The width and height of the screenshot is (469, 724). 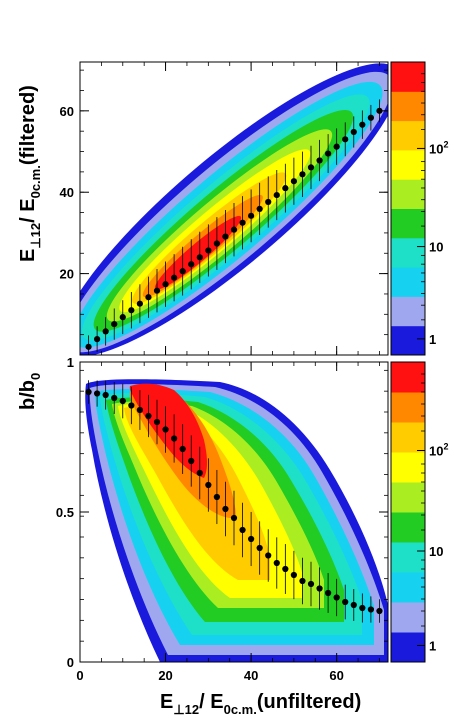 I want to click on x-tick-label: 40, so click(x=251, y=675).